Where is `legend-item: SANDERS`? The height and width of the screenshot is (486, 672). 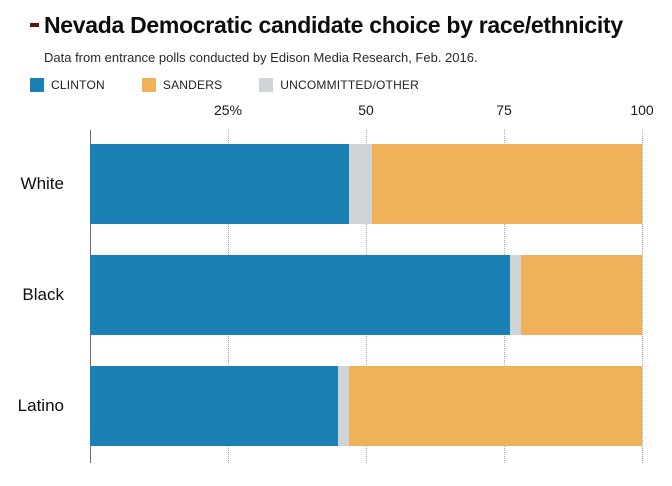
legend-item: SANDERS is located at coordinates (182, 85).